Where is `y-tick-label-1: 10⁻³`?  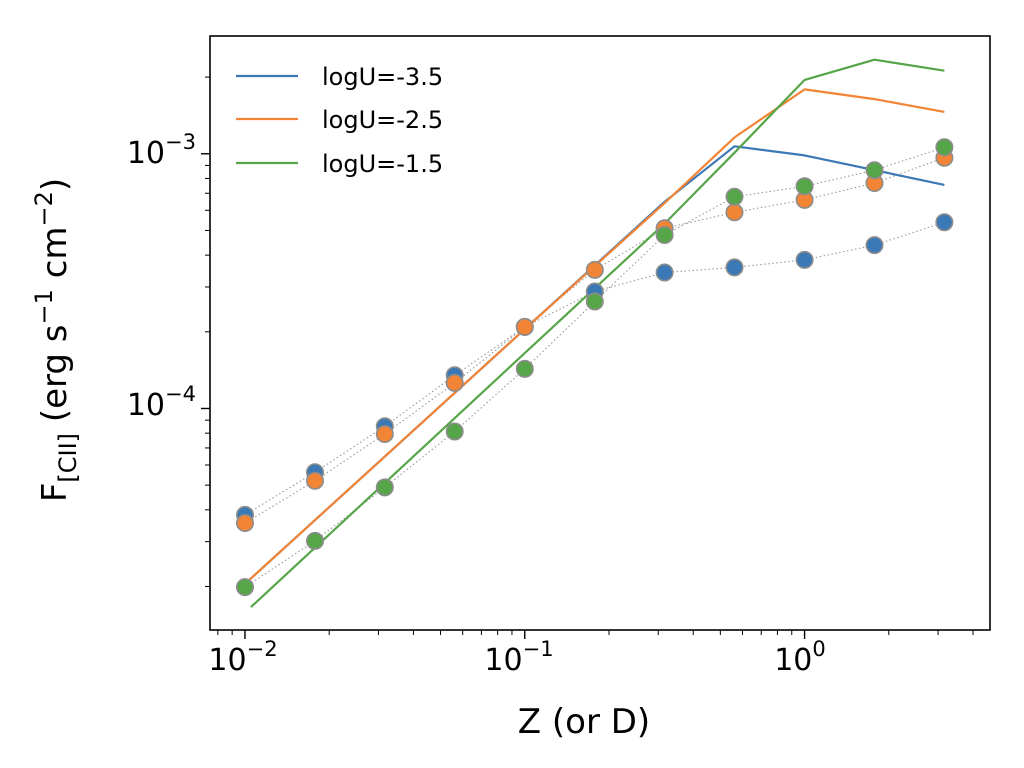 y-tick-label-1: 10⁻³ is located at coordinates (161, 150).